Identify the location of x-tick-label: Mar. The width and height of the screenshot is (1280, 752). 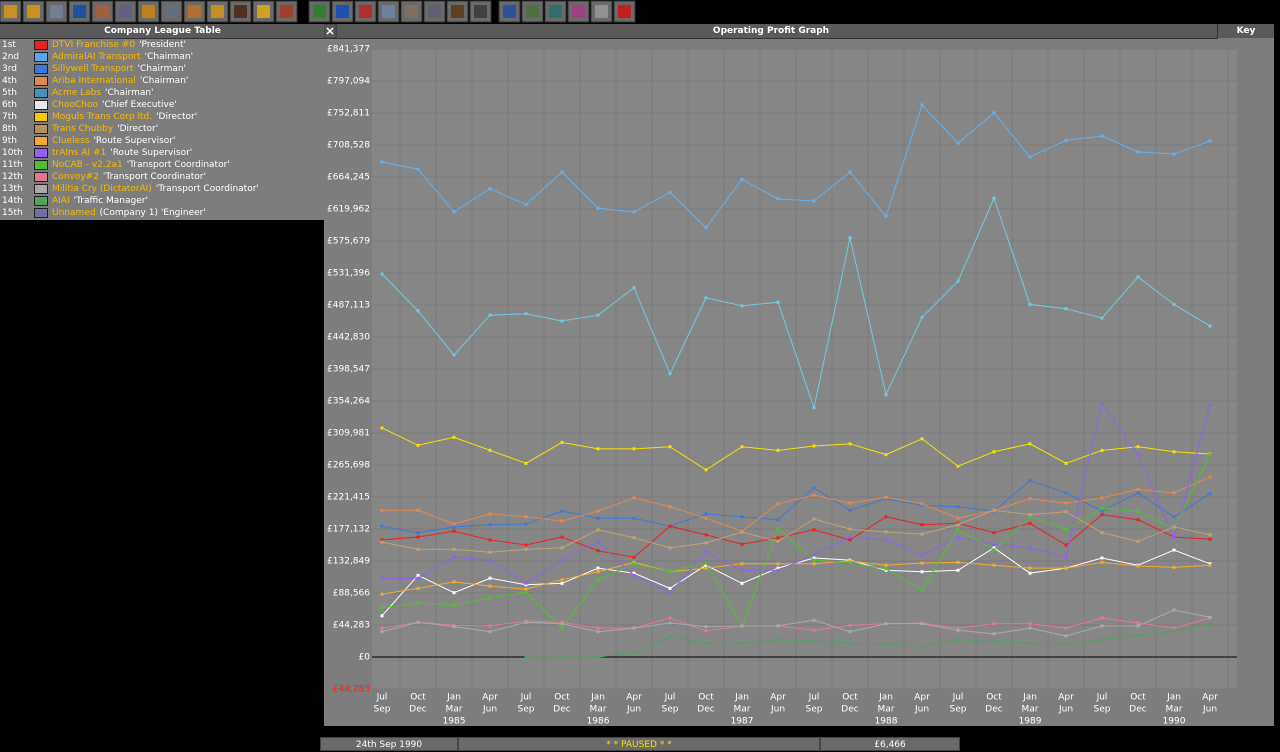
(742, 710).